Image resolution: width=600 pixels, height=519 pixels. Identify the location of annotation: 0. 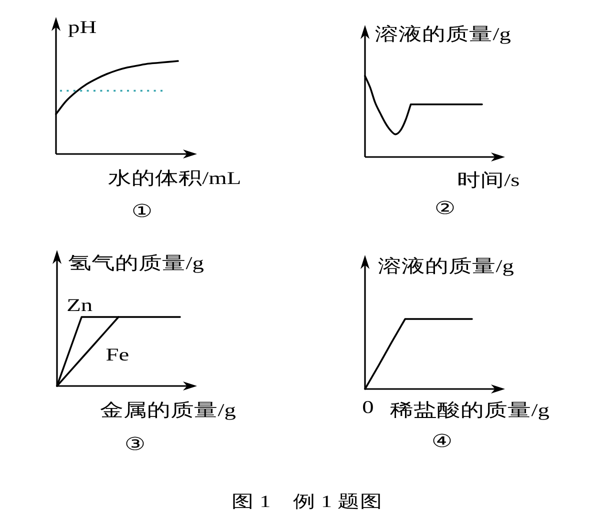
(368, 407).